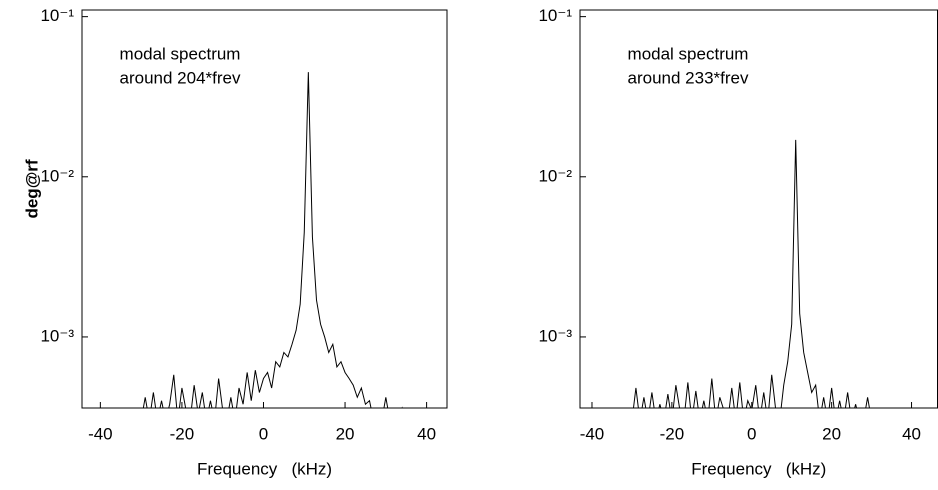  What do you see at coordinates (31, 188) in the screenshot?
I see `y-axis-label: deg@rf` at bounding box center [31, 188].